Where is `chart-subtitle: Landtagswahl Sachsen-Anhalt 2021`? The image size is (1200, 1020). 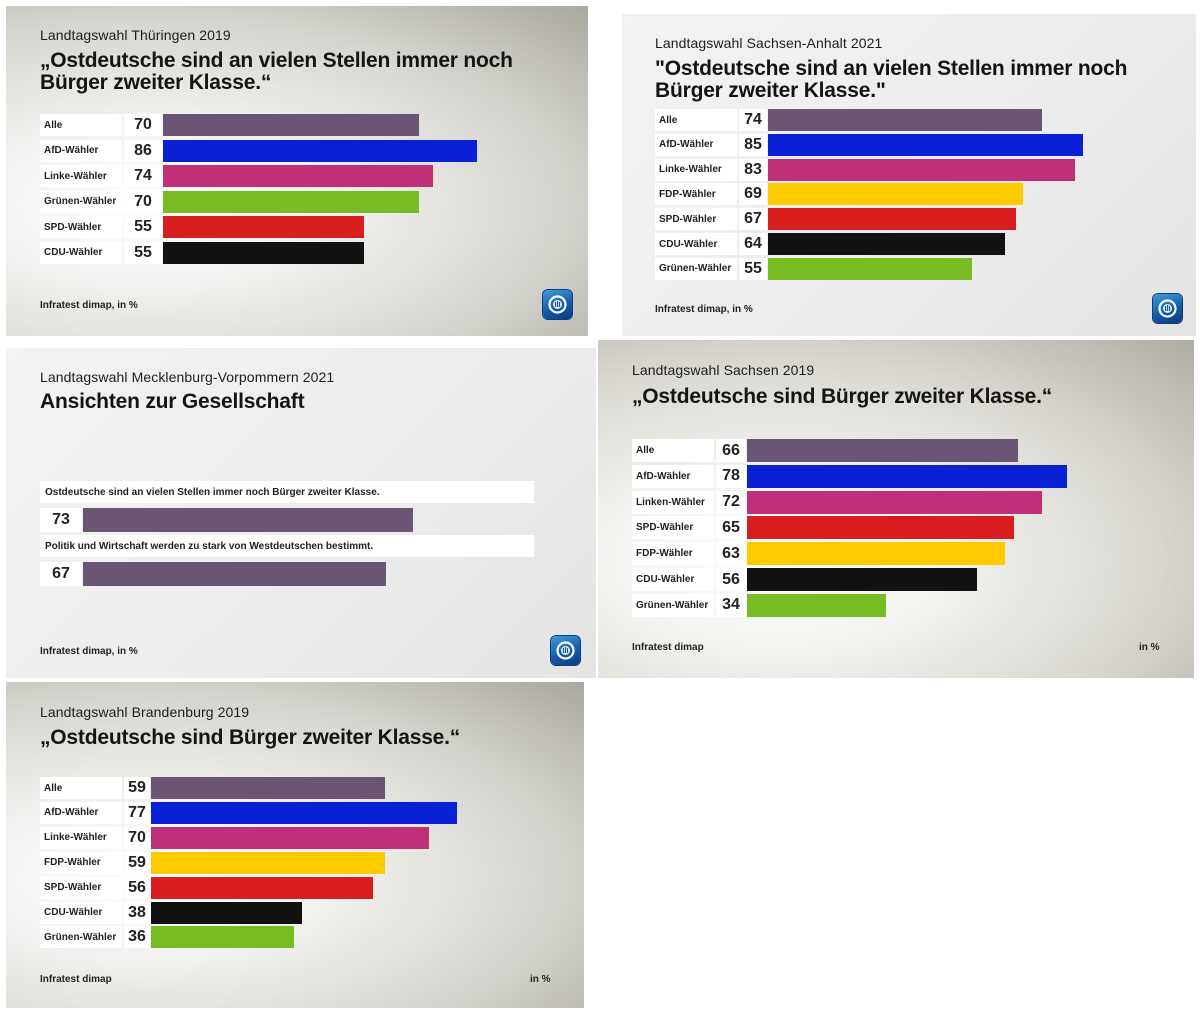
chart-subtitle: Landtagswahl Sachsen-Anhalt 2021 is located at coordinates (769, 43).